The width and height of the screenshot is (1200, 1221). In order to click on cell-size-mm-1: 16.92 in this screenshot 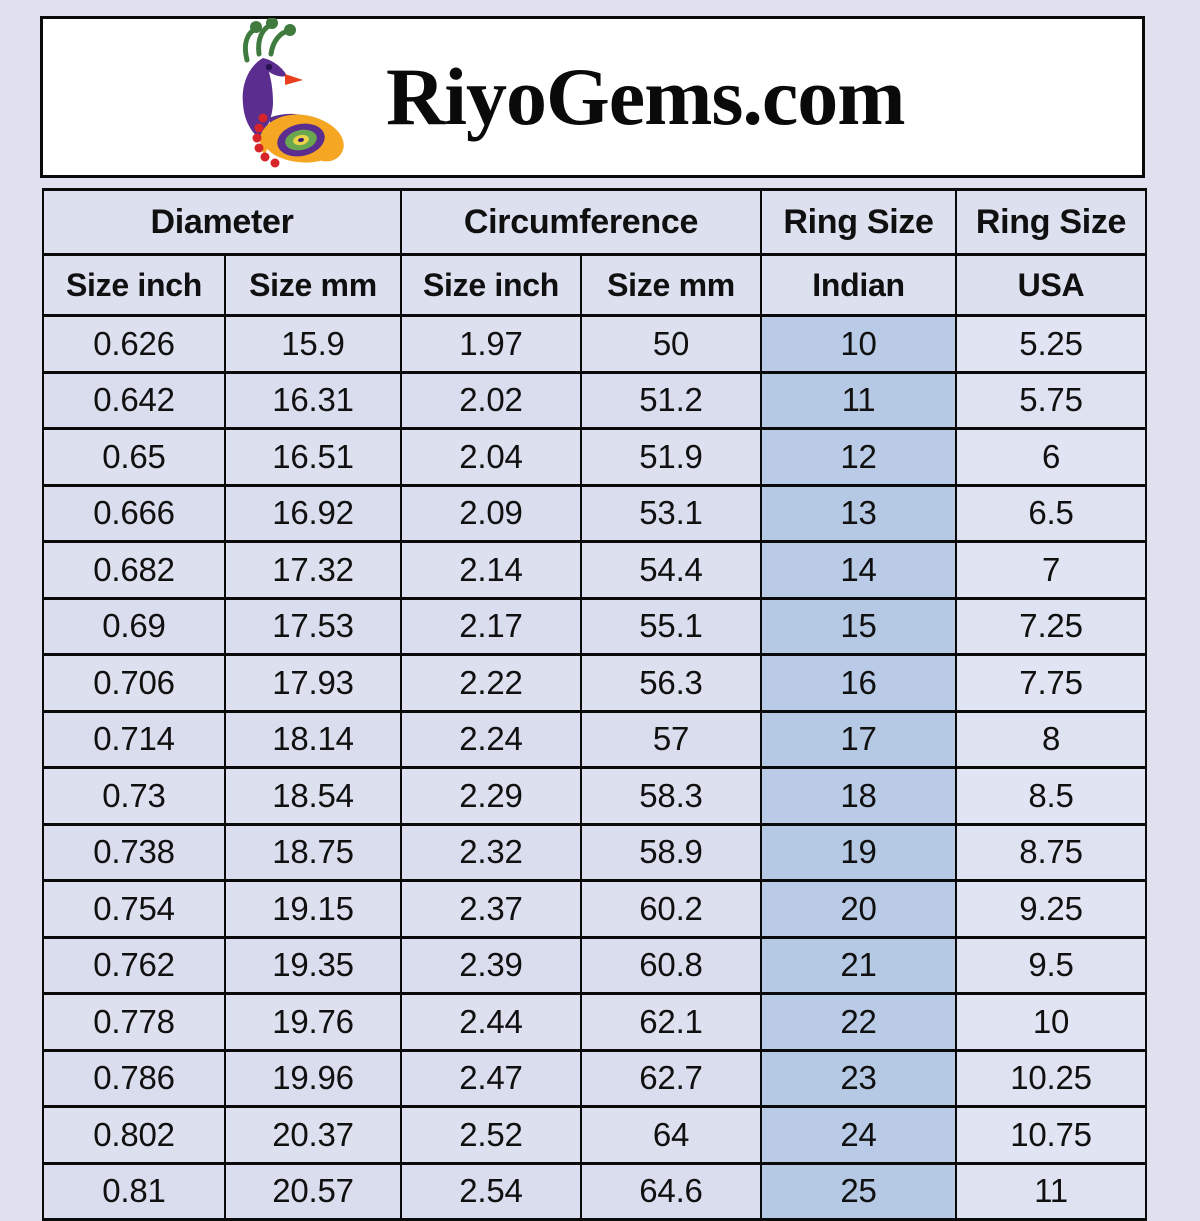, I will do `click(313, 513)`.